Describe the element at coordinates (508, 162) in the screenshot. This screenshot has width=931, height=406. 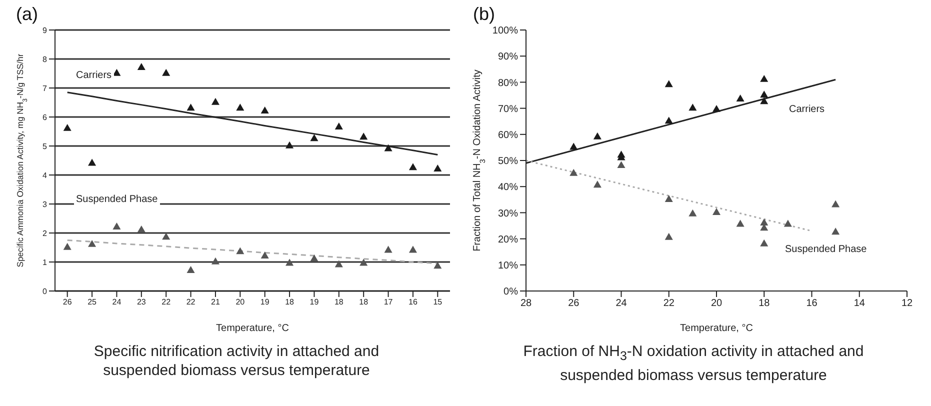
I see `y-tick-label: 50%` at that location.